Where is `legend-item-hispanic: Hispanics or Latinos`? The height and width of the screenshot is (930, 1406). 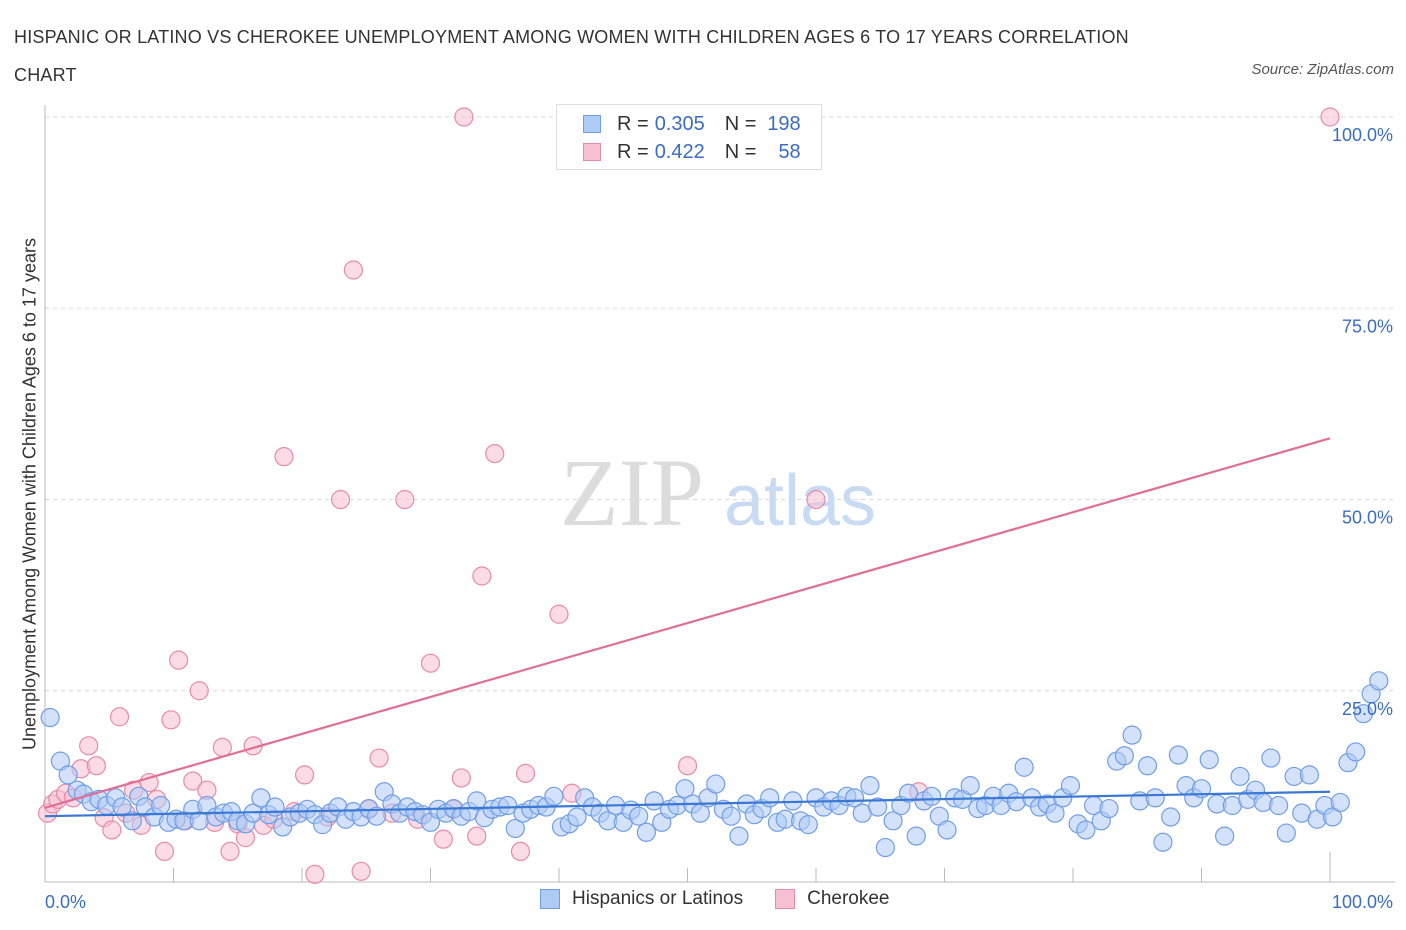 legend-item-hispanic: Hispanics or Latinos is located at coordinates (641, 899).